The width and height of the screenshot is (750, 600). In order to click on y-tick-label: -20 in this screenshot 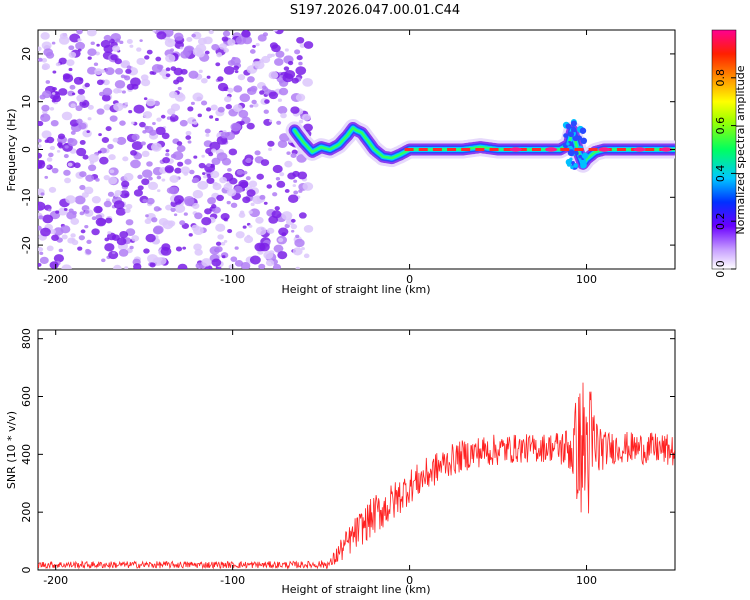, I will do `click(26, 245)`.